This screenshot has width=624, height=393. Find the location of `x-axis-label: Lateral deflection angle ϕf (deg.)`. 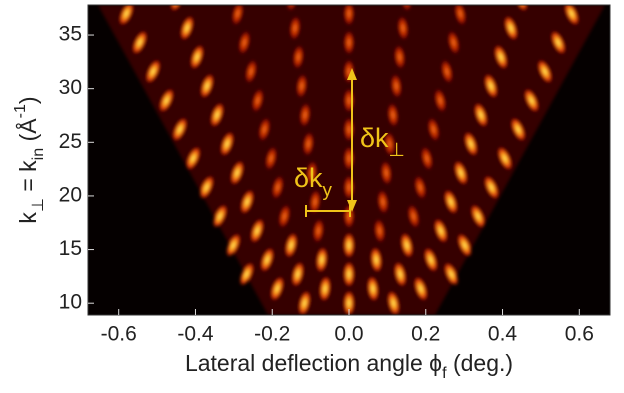

x-axis-label: Lateral deflection angle ϕf (deg.) is located at coordinates (349, 366).